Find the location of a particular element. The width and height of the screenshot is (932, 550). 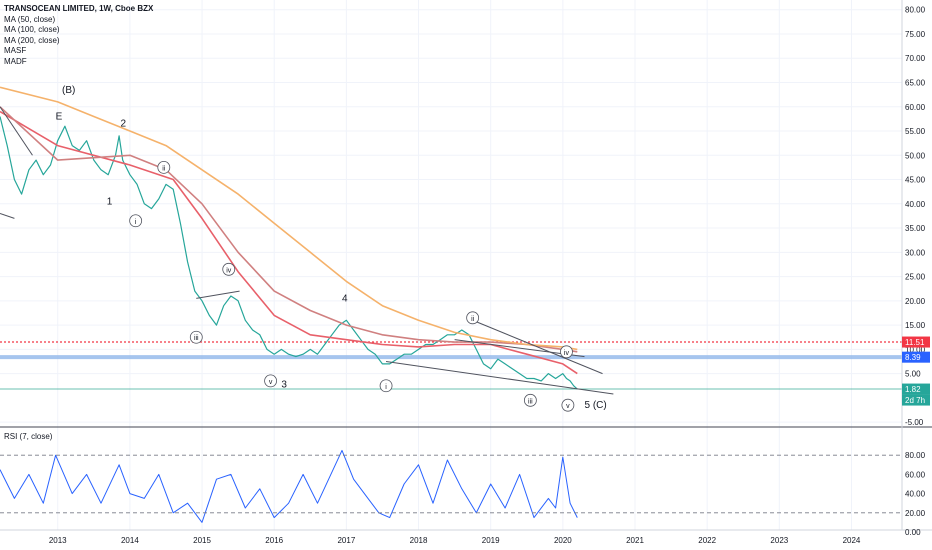

price-tick-label: 45.00 is located at coordinates (915, 180).